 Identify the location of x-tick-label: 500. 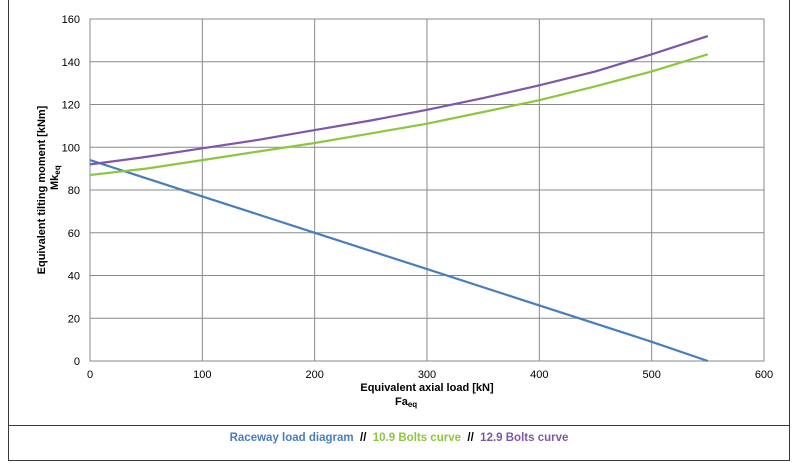
(651, 375).